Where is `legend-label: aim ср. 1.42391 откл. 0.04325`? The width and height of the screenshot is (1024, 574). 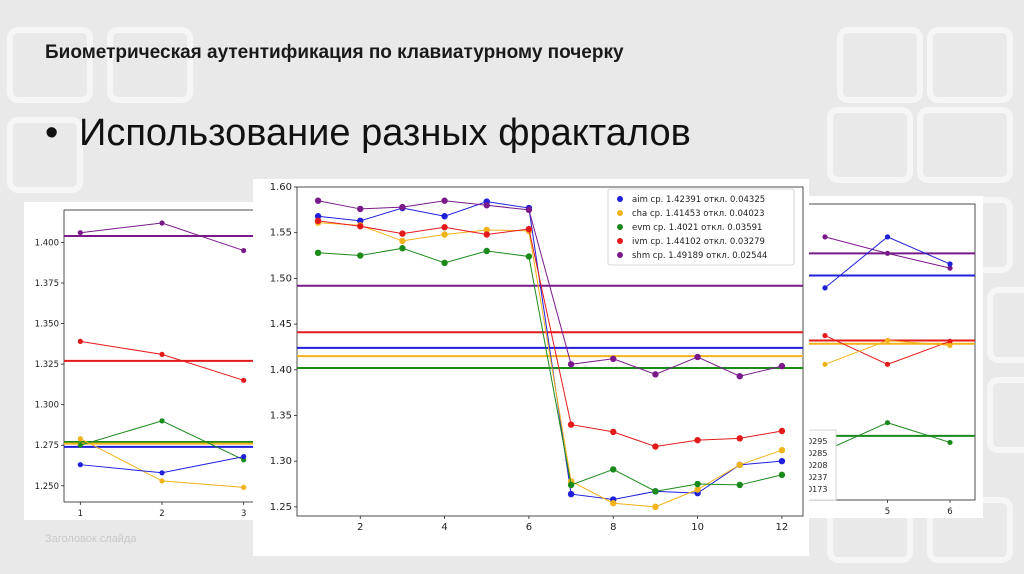
legend-label: aim ср. 1.42391 откл. 0.04325 is located at coordinates (698, 200).